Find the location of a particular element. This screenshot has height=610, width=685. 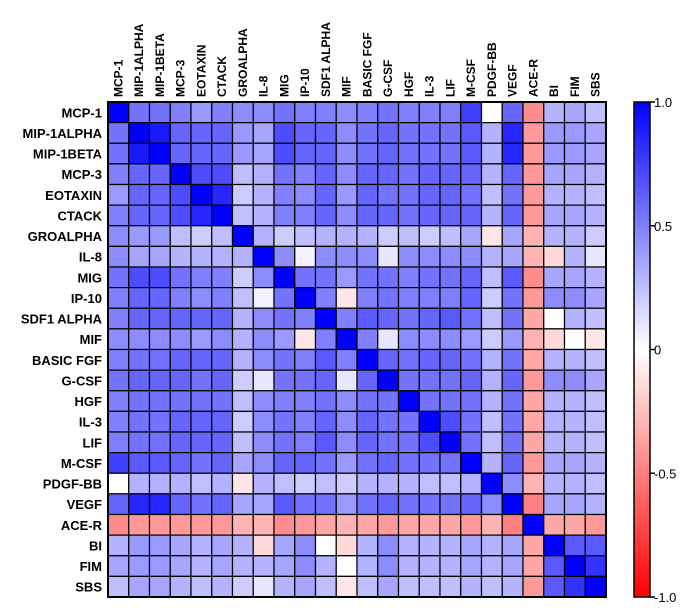

heatmap-cell-mip-1beta-vegf is located at coordinates (512, 153).